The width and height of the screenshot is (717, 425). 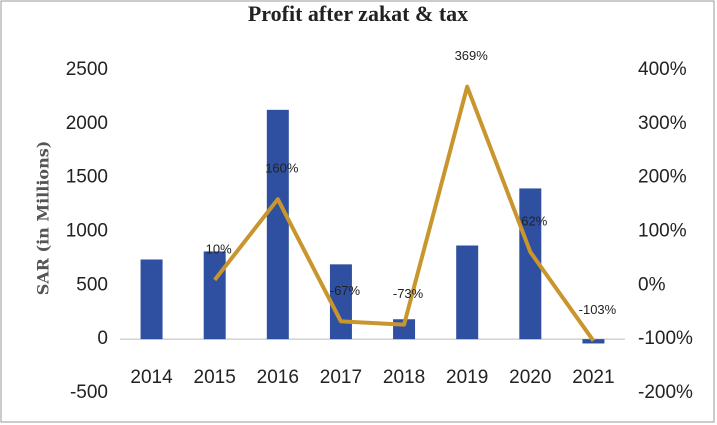 What do you see at coordinates (358, 13) in the screenshot?
I see `chart-title: Profit after zakat & tax` at bounding box center [358, 13].